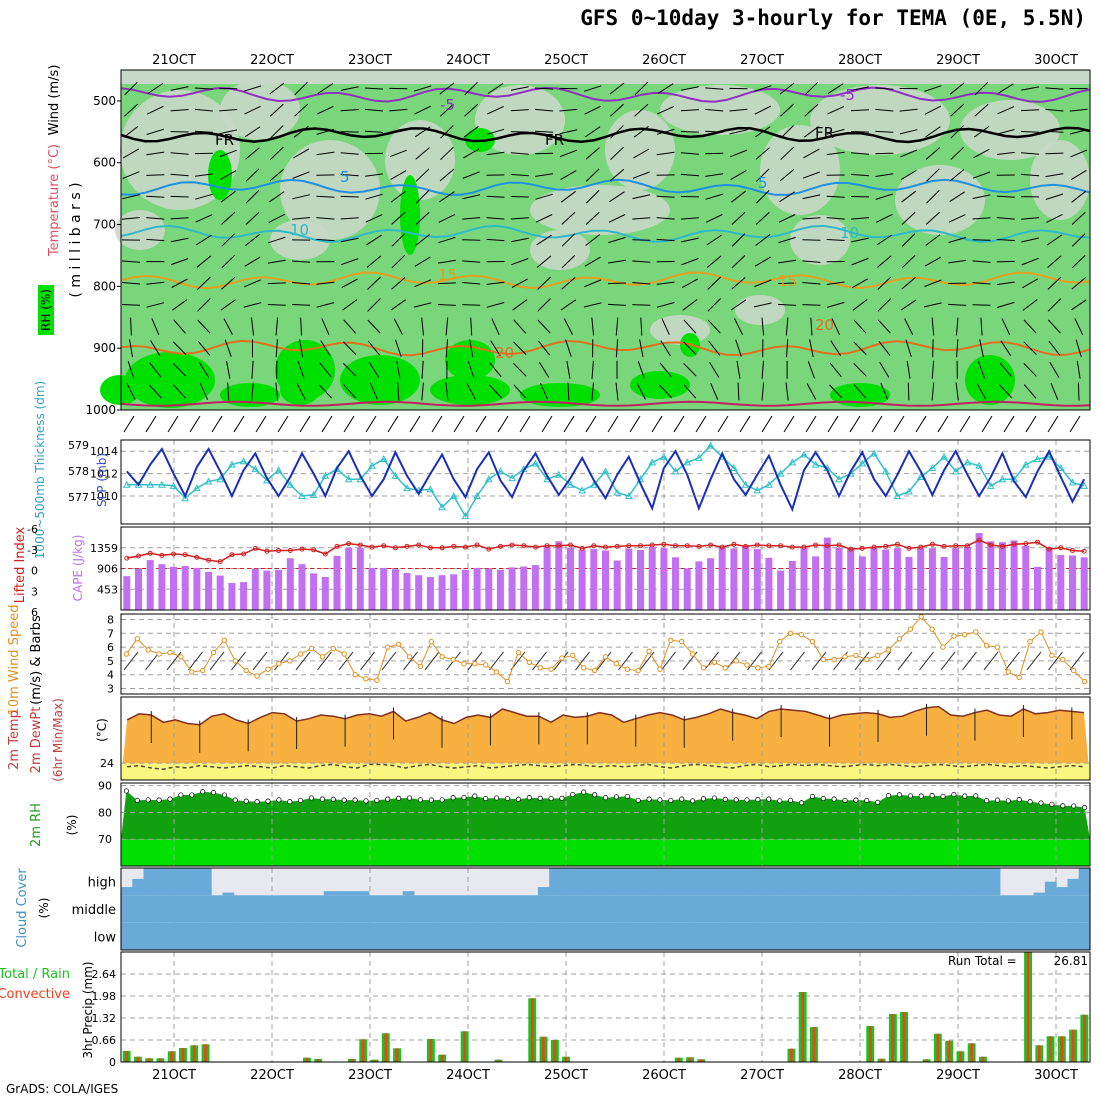 This screenshot has height=1100, width=1100. Describe the element at coordinates (35, 994) in the screenshot. I see `precip-convective-label: Convective` at that location.